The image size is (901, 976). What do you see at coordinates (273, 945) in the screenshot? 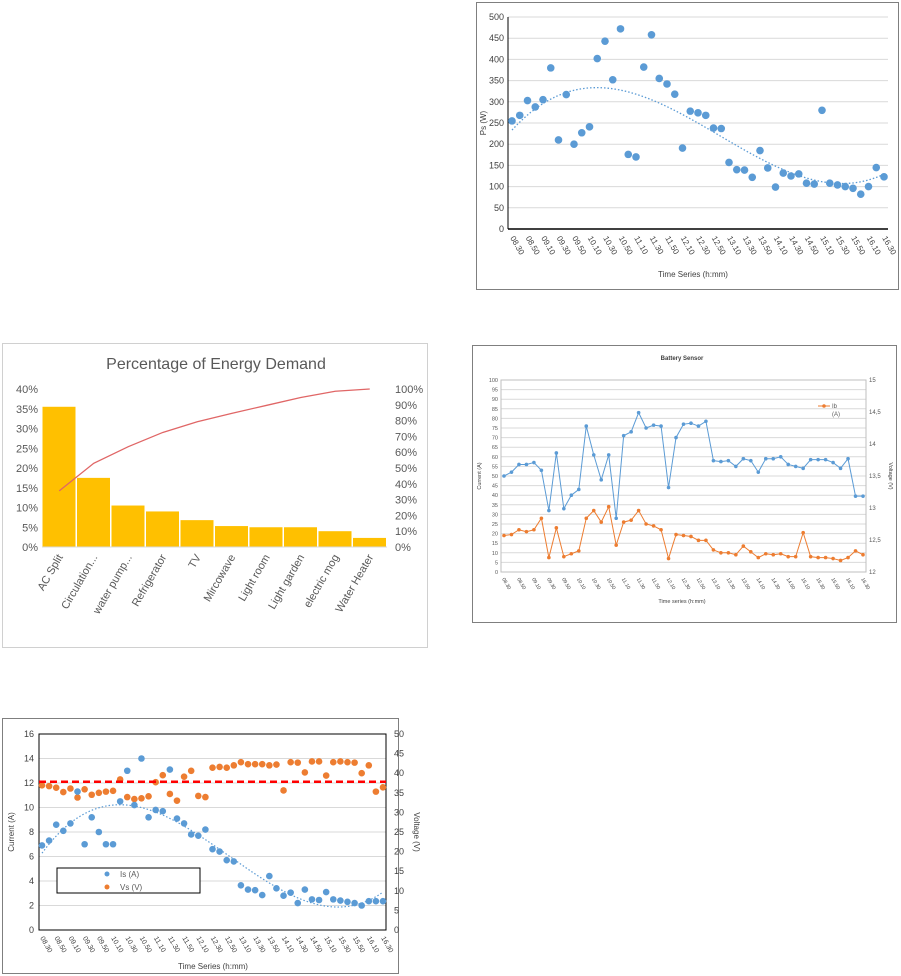
I see `x-tick-label: 13.50` at bounding box center [273, 945].